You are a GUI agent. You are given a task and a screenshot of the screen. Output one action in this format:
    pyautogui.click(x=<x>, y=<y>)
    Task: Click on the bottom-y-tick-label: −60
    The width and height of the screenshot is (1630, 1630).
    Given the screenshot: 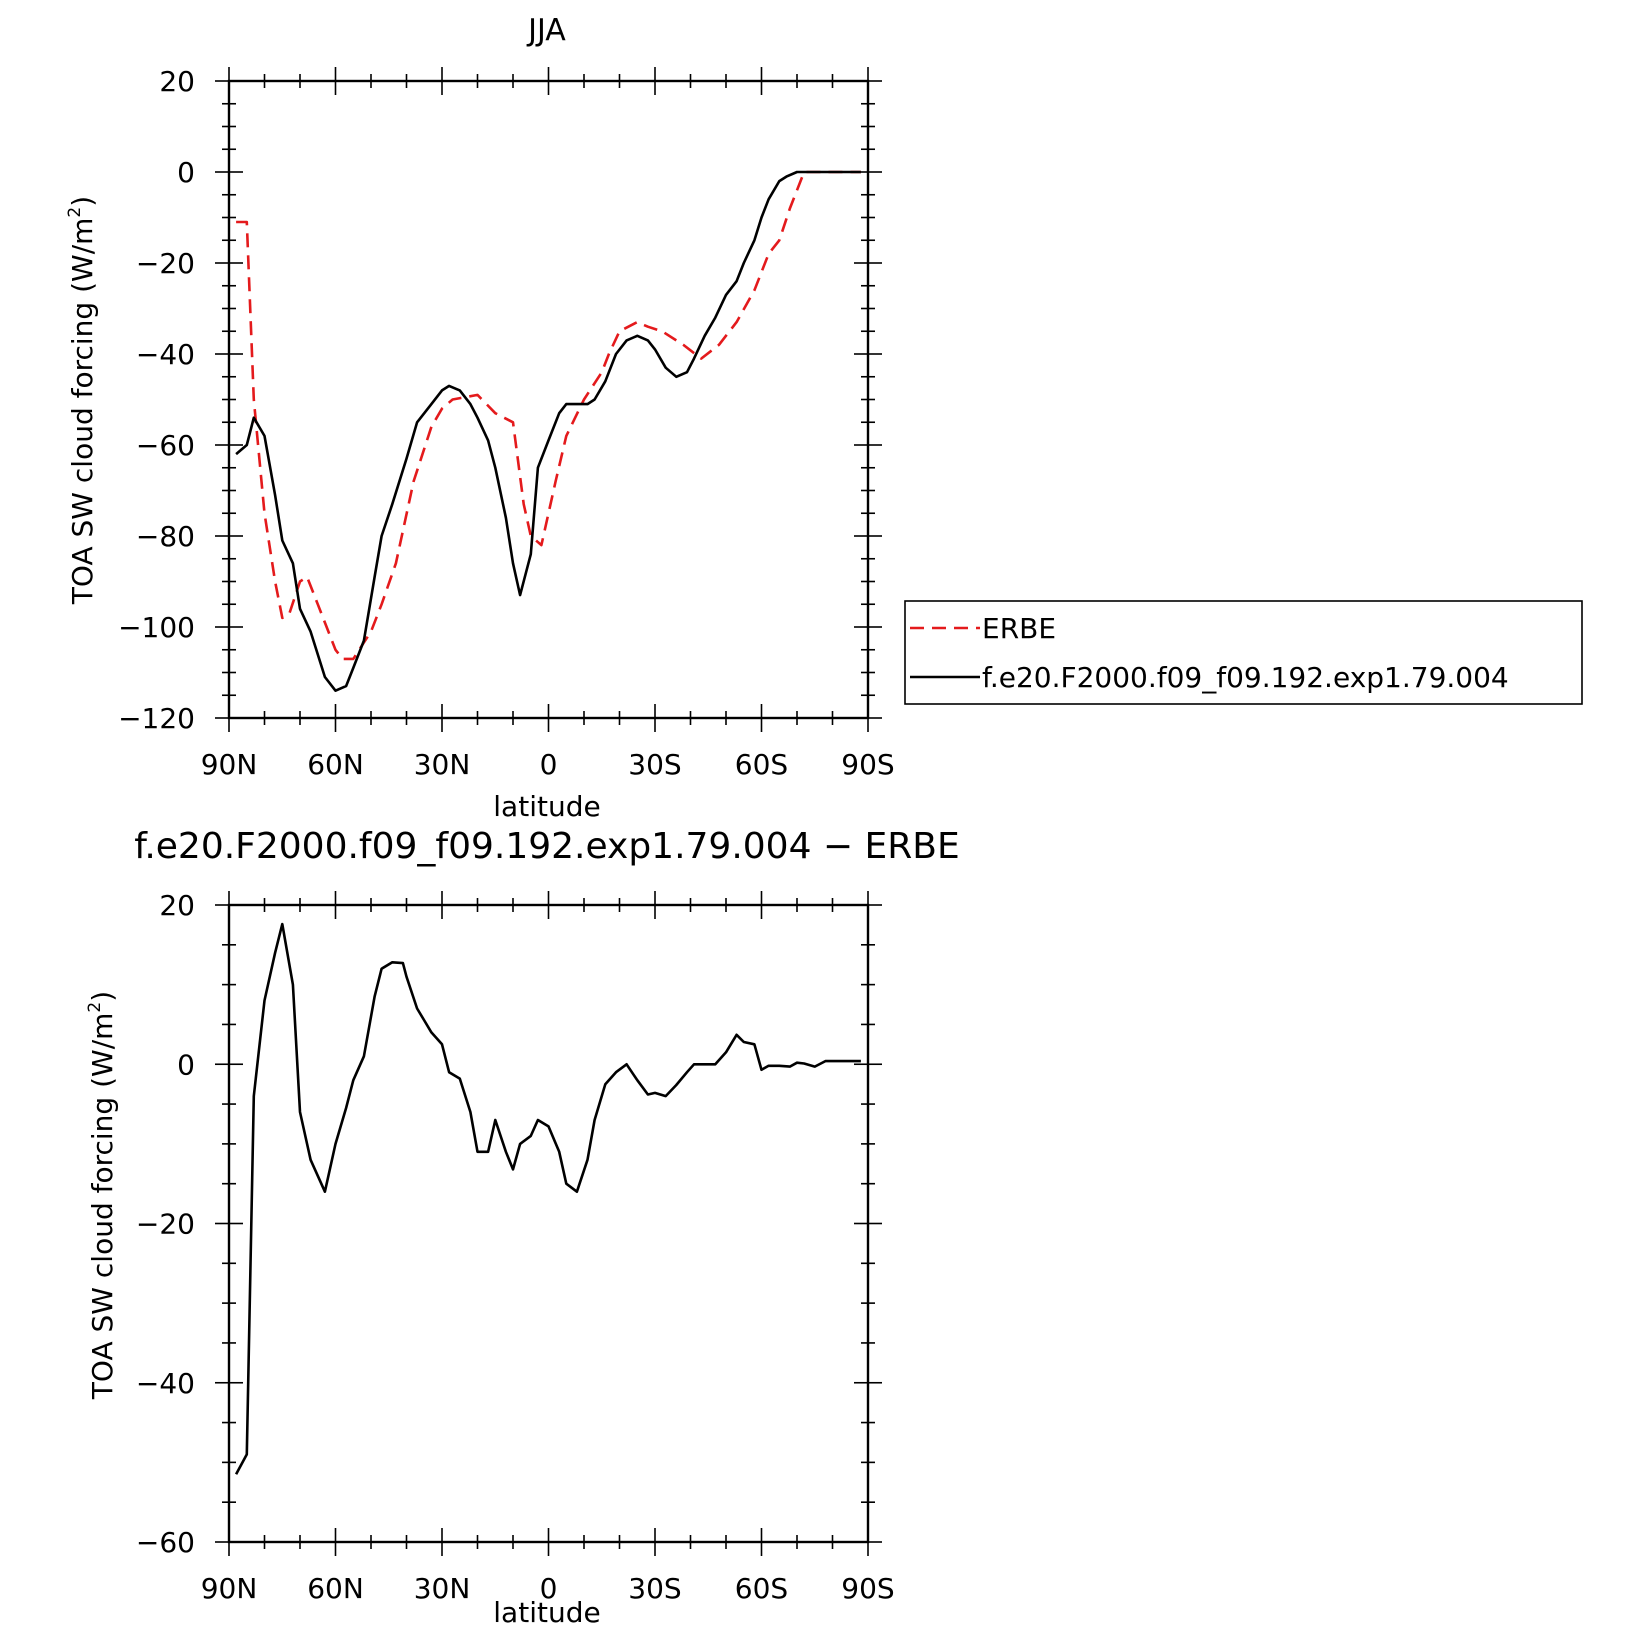 What is the action you would take?
    pyautogui.click(x=165, y=1542)
    